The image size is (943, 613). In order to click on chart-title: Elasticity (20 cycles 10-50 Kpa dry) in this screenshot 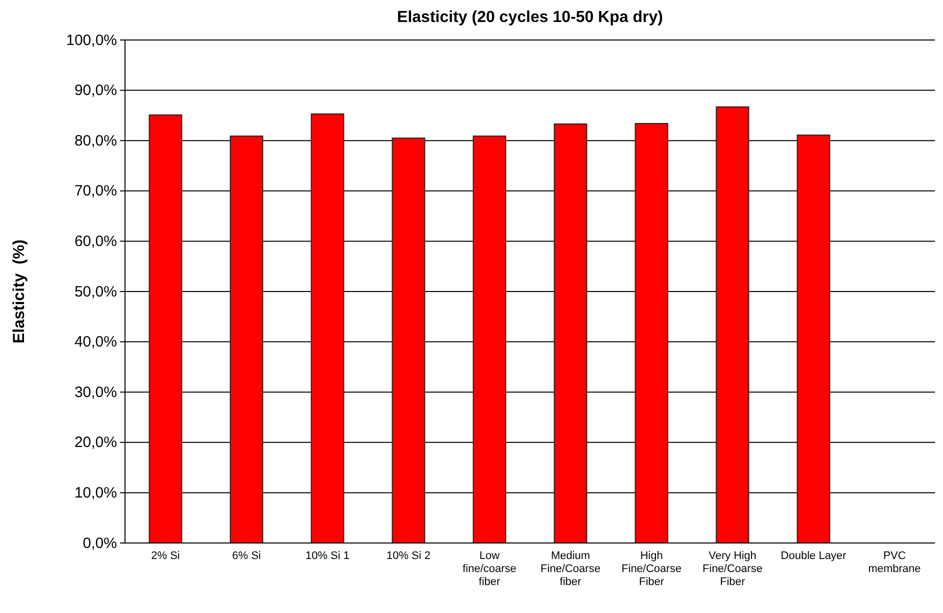, I will do `click(530, 17)`.